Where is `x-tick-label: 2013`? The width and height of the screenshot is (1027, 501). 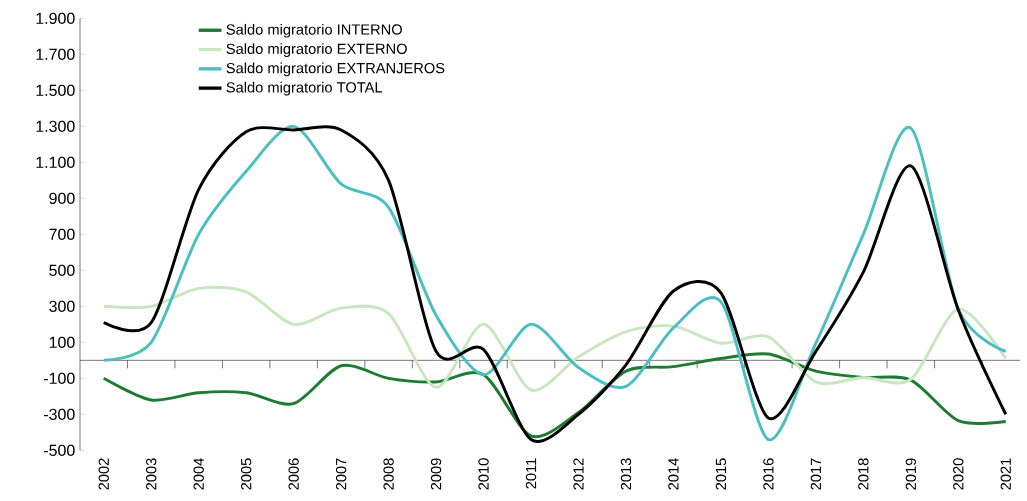
x-tick-label: 2013 is located at coordinates (626, 474).